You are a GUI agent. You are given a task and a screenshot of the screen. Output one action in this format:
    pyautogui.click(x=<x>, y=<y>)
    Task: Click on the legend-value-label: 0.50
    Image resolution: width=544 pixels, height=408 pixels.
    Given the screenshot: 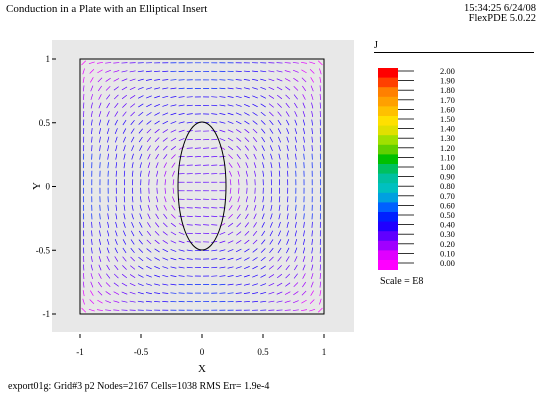 What is the action you would take?
    pyautogui.click(x=447, y=215)
    